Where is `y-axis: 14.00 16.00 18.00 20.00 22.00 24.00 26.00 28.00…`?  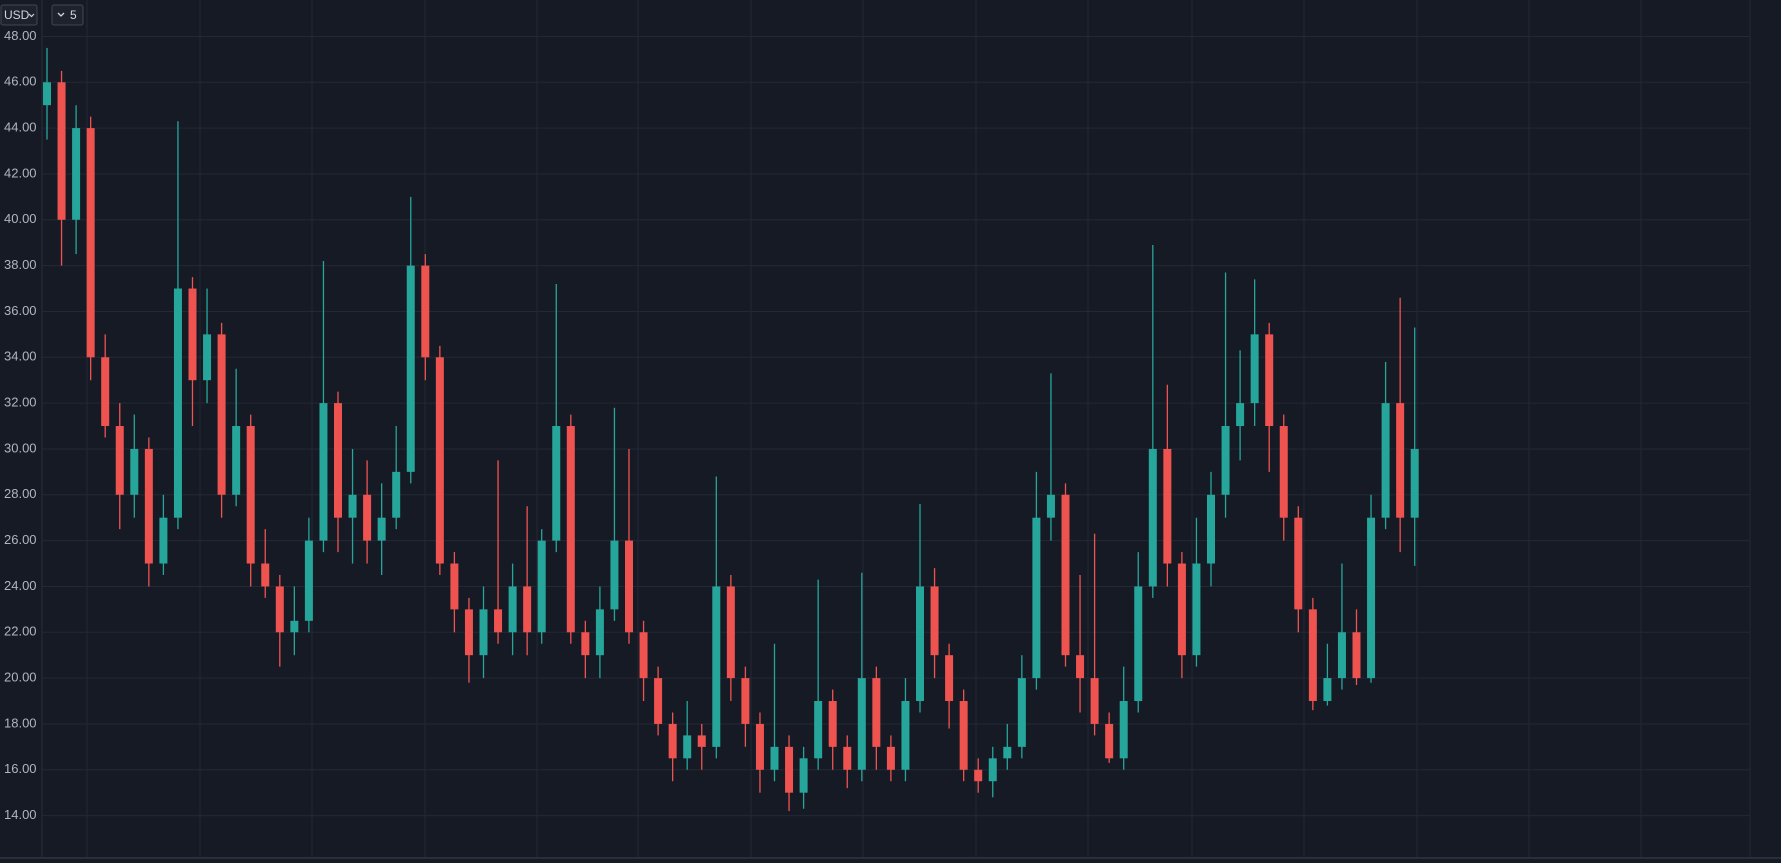 y-axis: 14.00 16.00 18.00 20.00 22.00 24.00 26.00 28.00… is located at coordinates (20, 425).